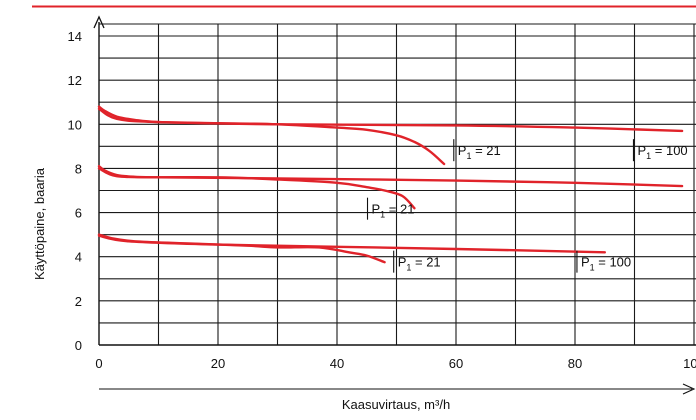 This screenshot has width=696, height=420. Describe the element at coordinates (78, 345) in the screenshot. I see `y-tick-label: 0` at that location.